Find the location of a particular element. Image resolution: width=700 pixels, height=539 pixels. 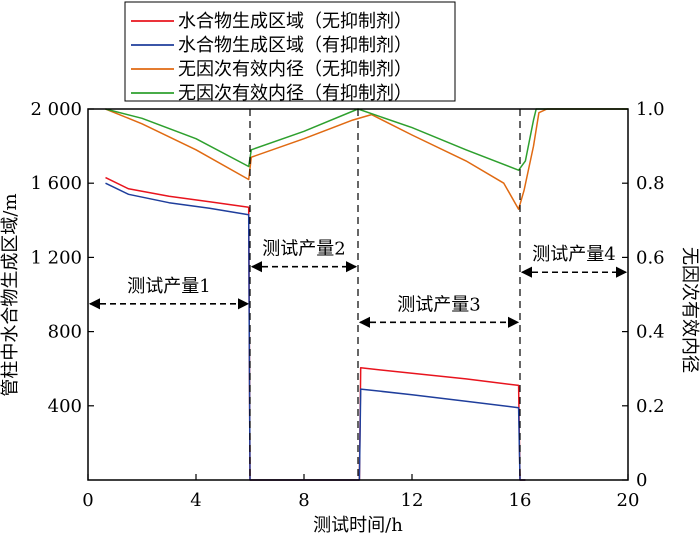

y2-axis-title: 无因次有效内径 is located at coordinates (689, 310).